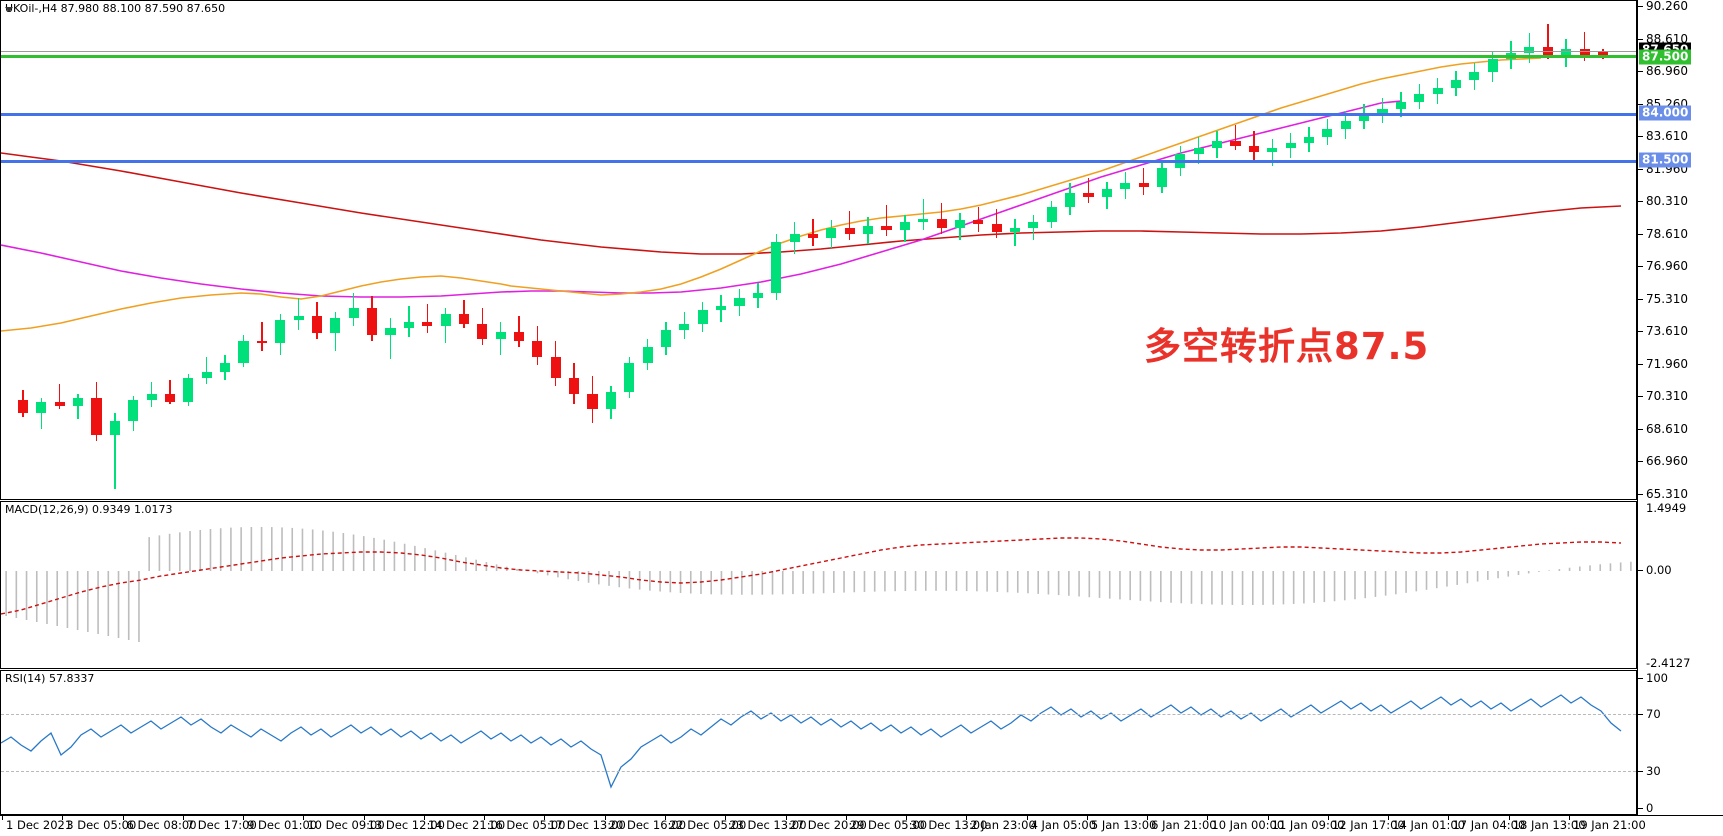  Describe the element at coordinates (1657, 678) in the screenshot. I see `rsi-tick-label: 100` at that location.